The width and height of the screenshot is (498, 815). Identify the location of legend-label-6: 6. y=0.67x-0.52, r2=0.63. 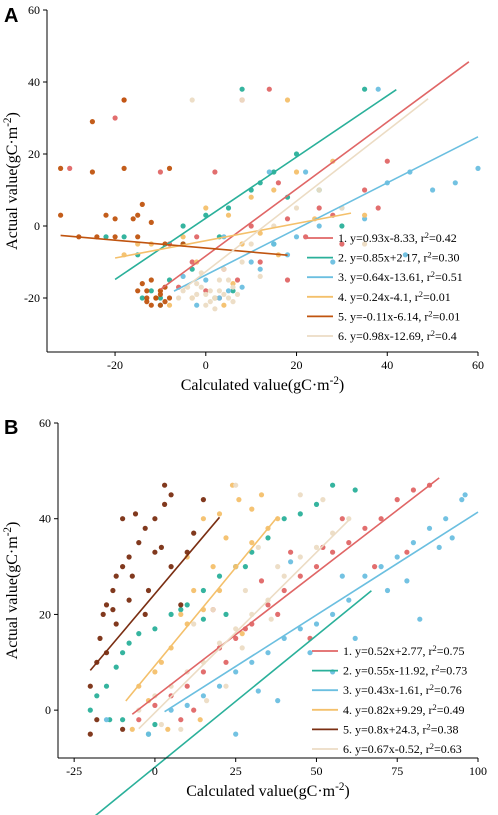
(402, 749).